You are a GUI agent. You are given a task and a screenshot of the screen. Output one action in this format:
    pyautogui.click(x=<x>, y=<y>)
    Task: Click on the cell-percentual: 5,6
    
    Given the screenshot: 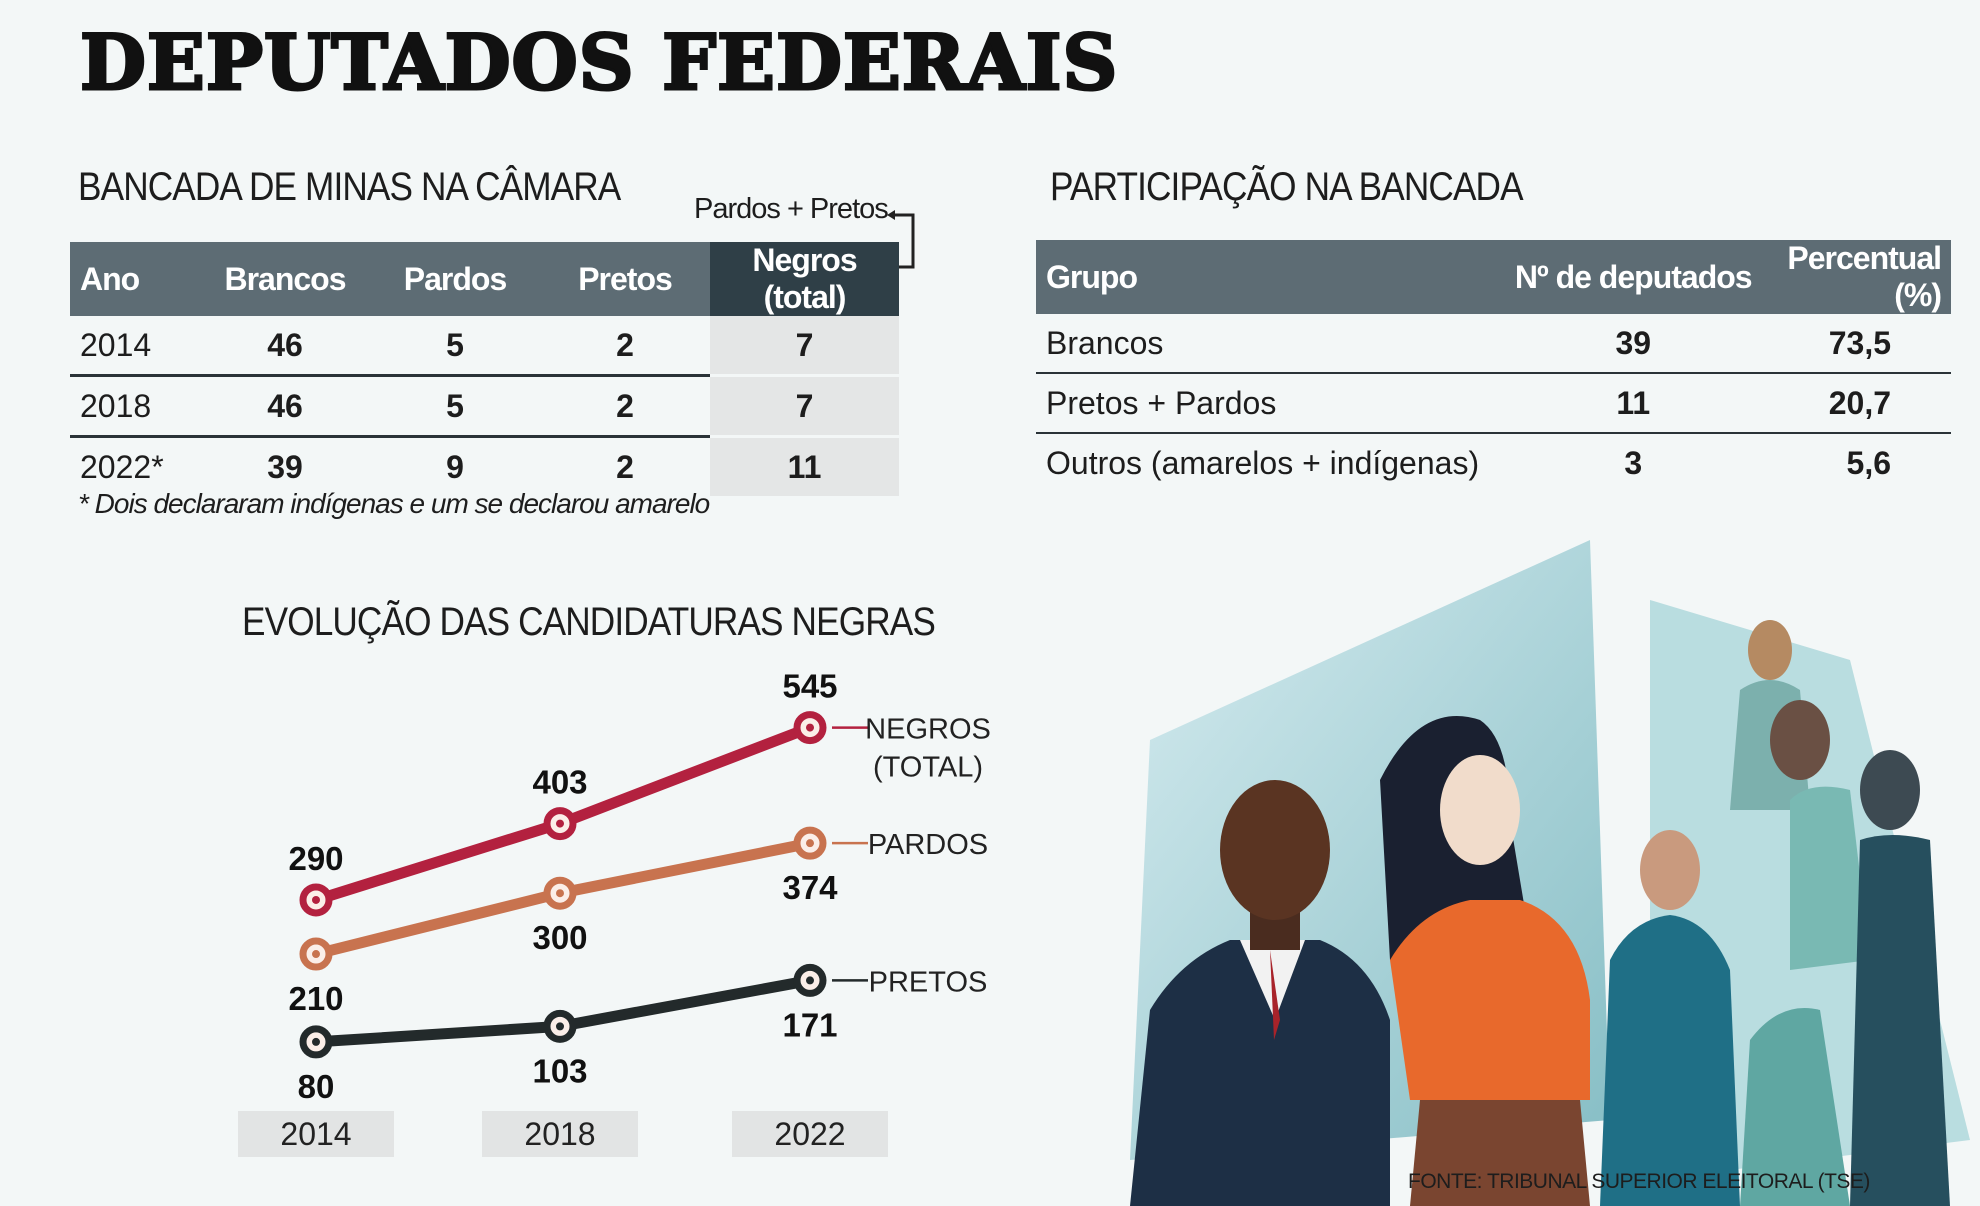 What is the action you would take?
    pyautogui.click(x=1868, y=462)
    